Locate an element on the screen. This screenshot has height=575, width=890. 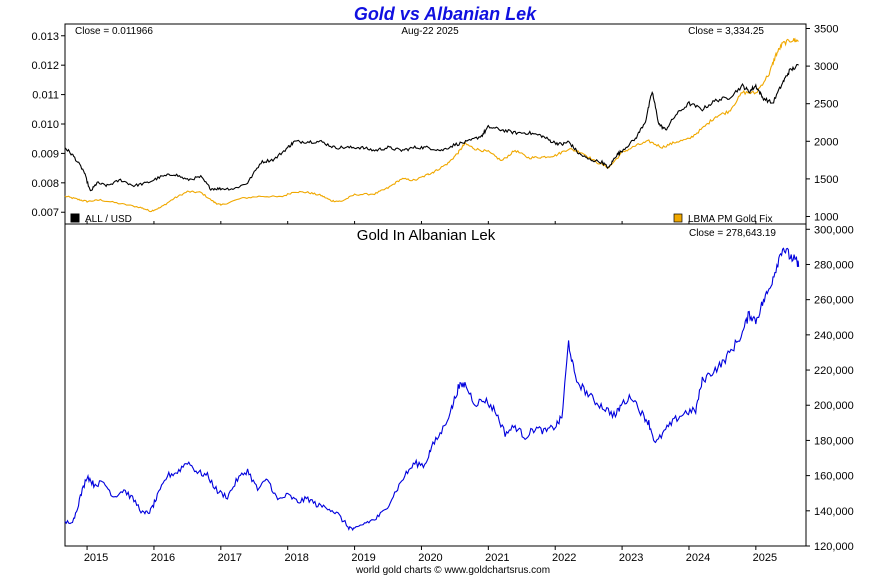
legend-label-gold: LBMA PM Gold Fix is located at coordinates (730, 219).